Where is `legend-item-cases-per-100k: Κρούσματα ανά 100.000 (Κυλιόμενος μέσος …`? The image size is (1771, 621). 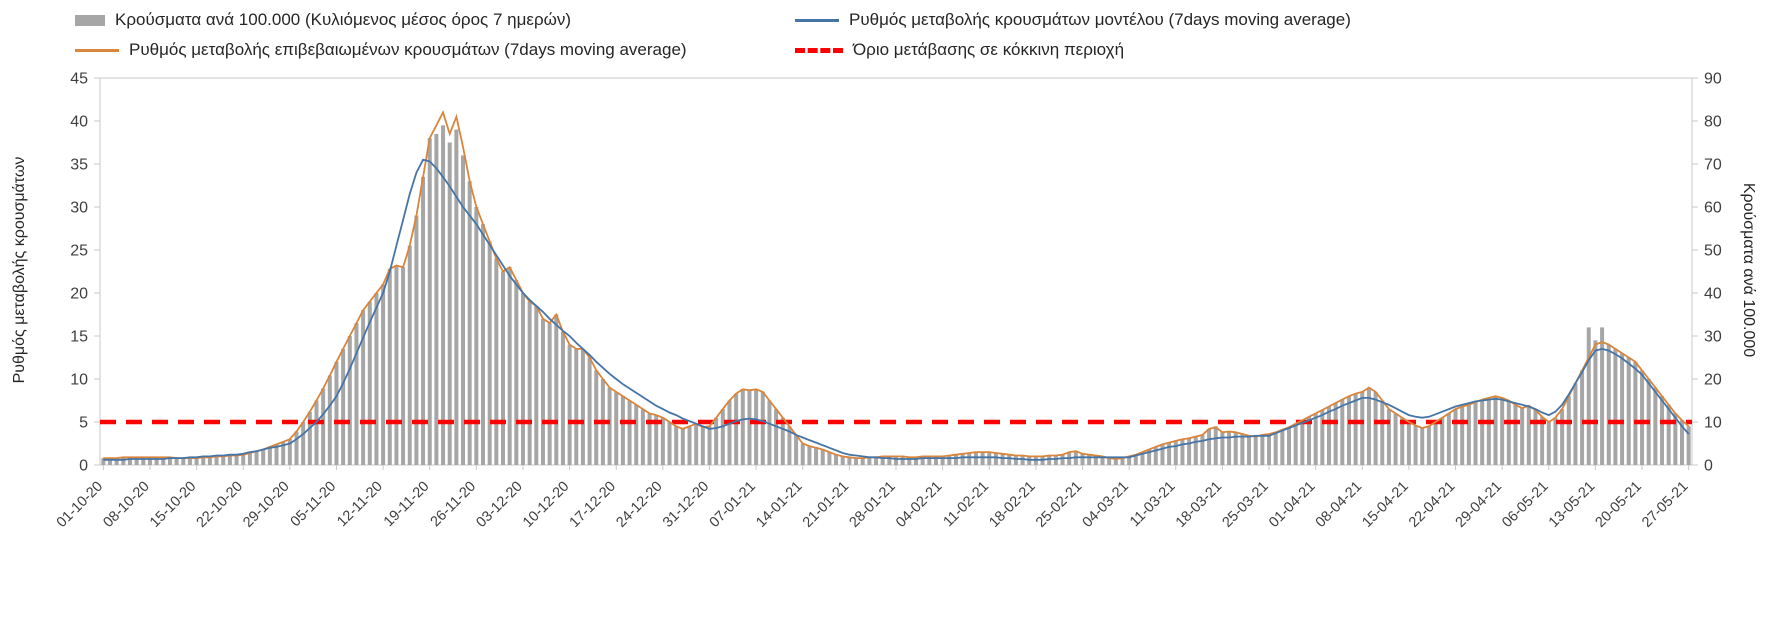
legend-item-cases-per-100k: Κρούσματα ανά 100.000 (Κυλιόμενος μέσος … is located at coordinates (323, 20).